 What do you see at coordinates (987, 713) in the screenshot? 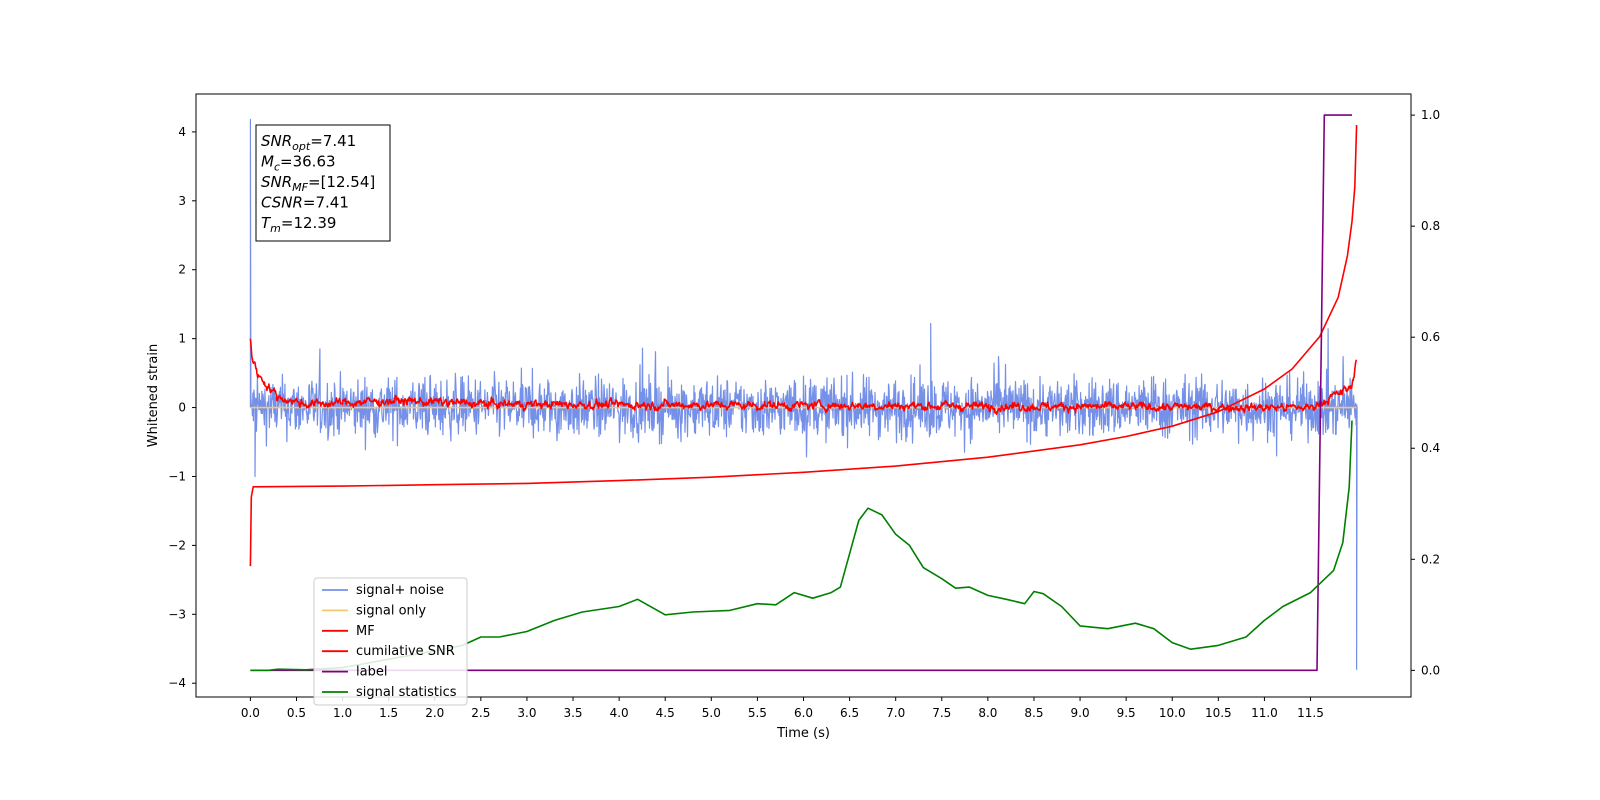
I see `x-tick-label: 8.0` at bounding box center [987, 713].